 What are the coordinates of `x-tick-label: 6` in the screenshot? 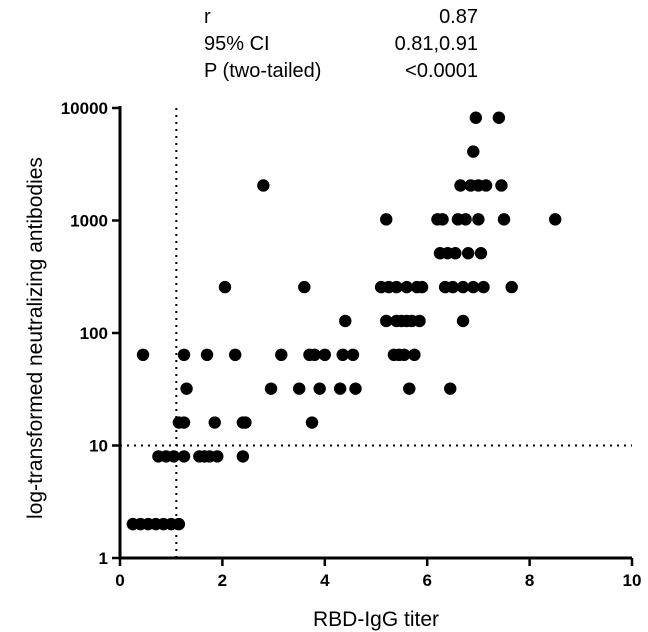 It's located at (426, 580).